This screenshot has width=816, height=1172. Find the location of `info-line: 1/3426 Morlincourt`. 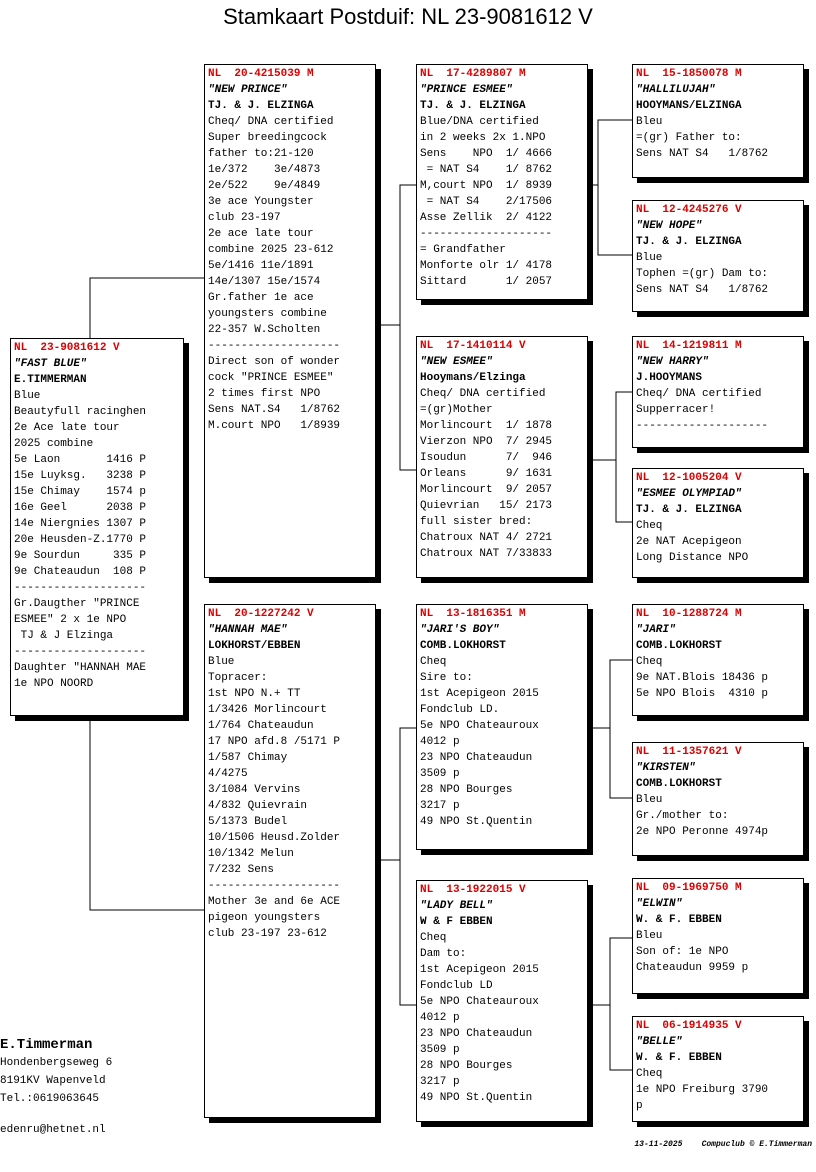

info-line: 1/3426 Morlincourt is located at coordinates (267, 710).